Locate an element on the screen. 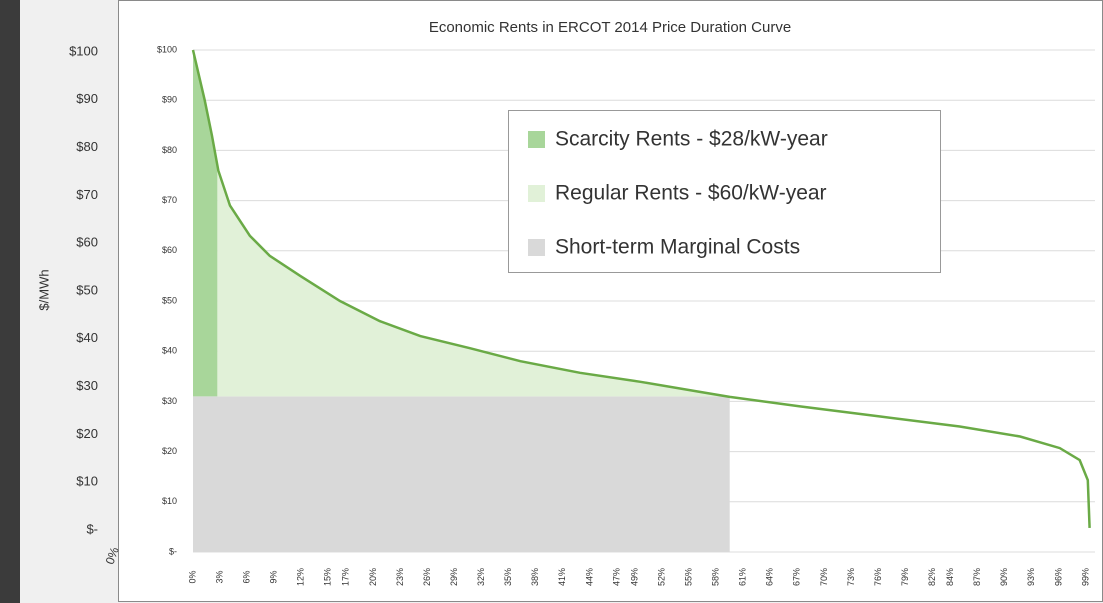 Image resolution: width=1103 pixels, height=603 pixels. legend-box is located at coordinates (724, 191).